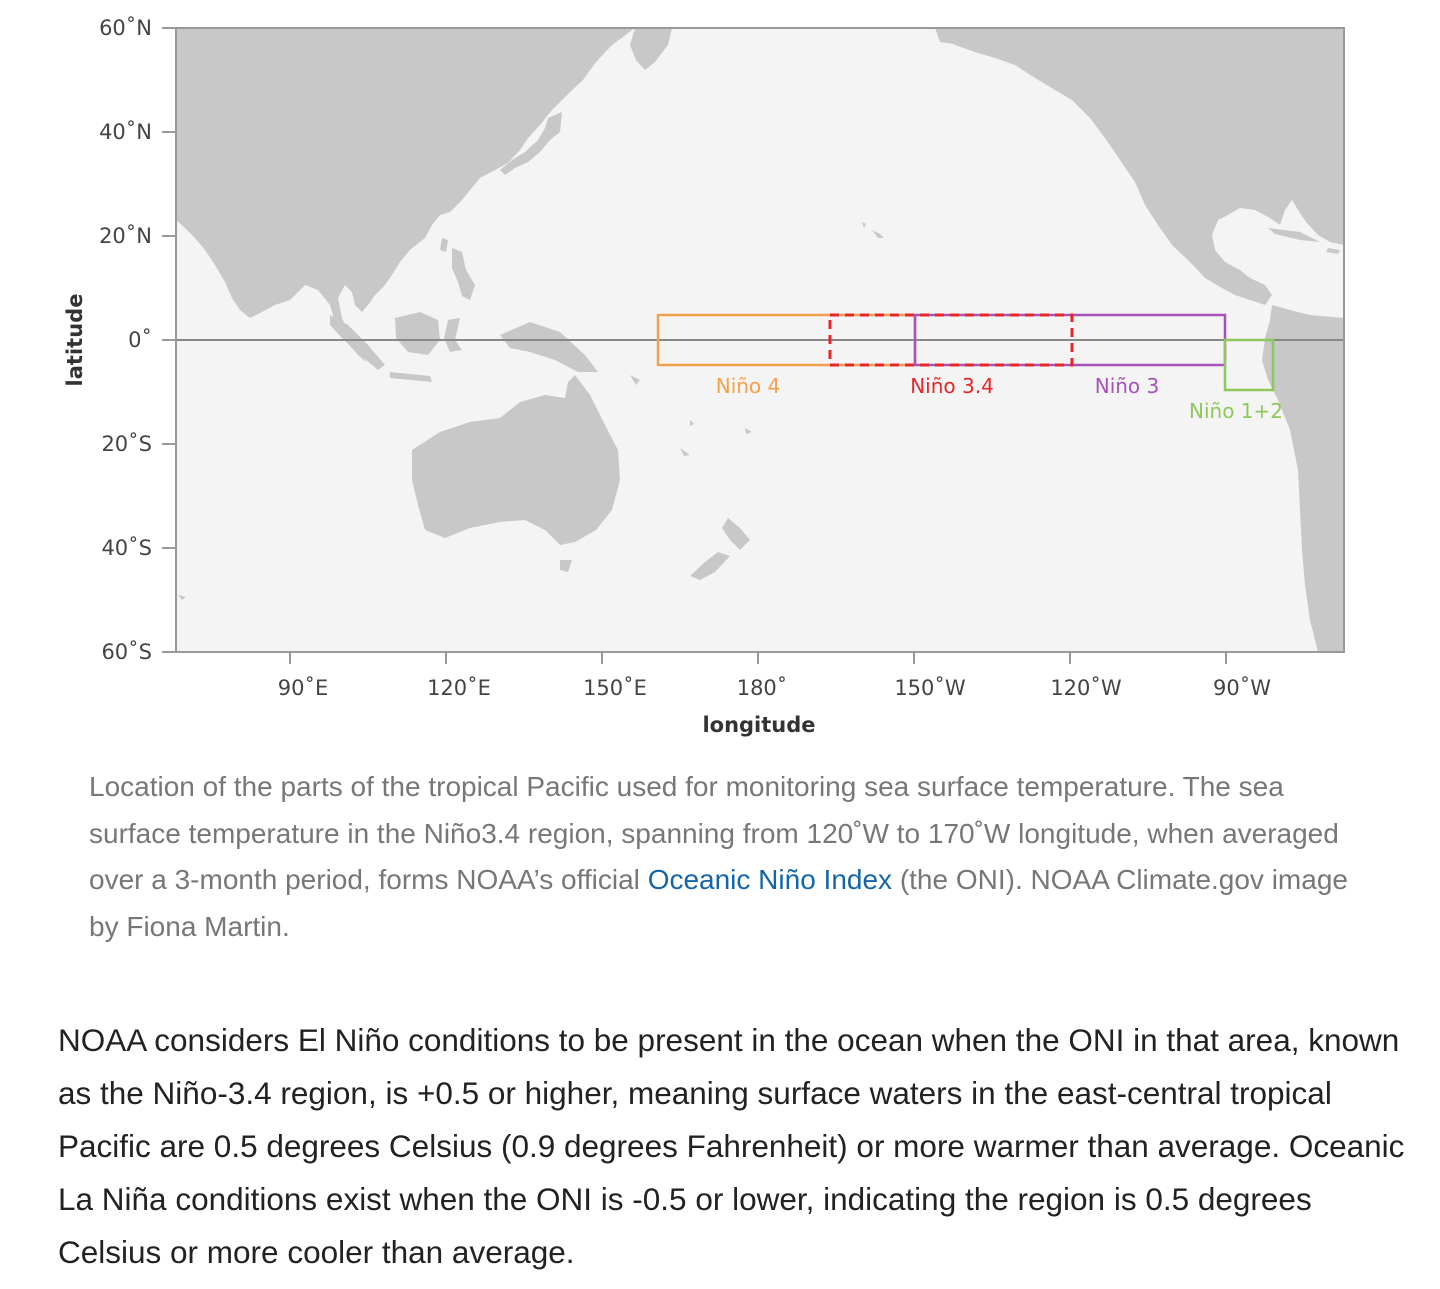  I want to click on lat-tick-label: 20˚S, so click(126, 444).